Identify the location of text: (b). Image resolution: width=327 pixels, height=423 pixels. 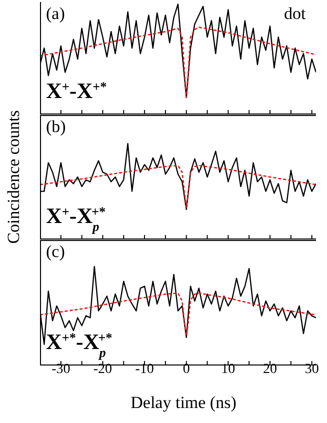
(56, 126).